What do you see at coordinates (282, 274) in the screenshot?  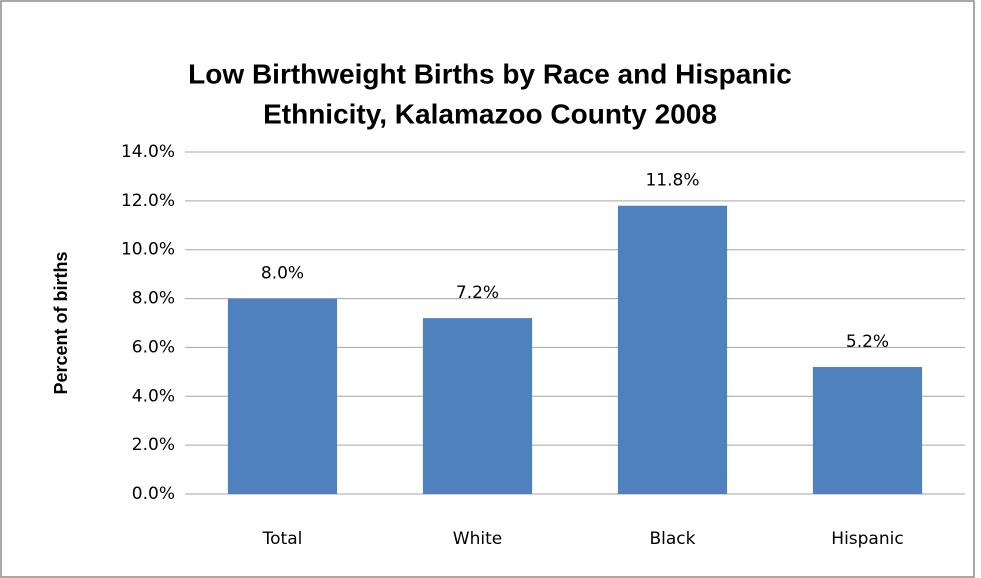 I see `data-label: 8.0%` at bounding box center [282, 274].